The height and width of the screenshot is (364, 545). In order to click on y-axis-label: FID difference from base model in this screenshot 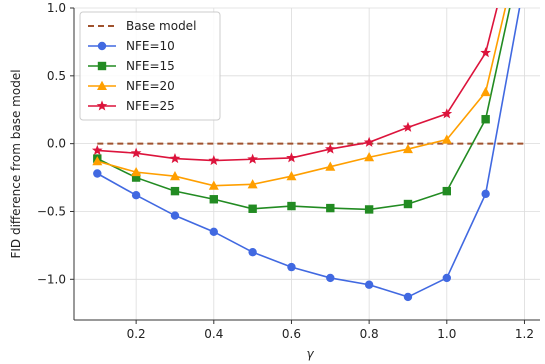, I will do `click(16, 163)`.